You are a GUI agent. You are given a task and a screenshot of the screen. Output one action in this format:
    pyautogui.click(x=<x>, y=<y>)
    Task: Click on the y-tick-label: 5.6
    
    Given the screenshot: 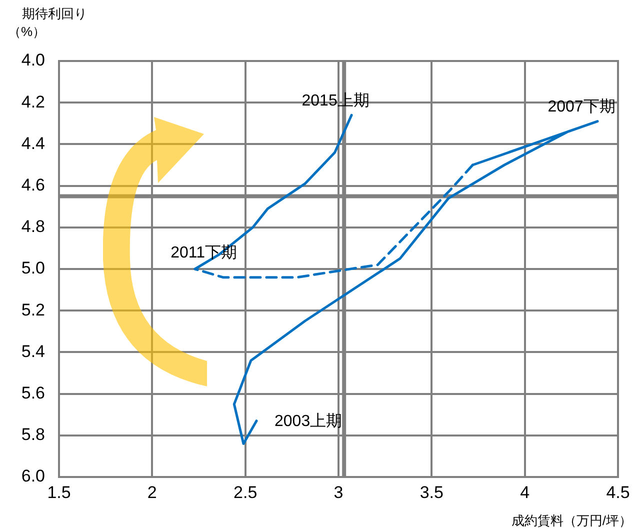 What is the action you would take?
    pyautogui.click(x=33, y=392)
    